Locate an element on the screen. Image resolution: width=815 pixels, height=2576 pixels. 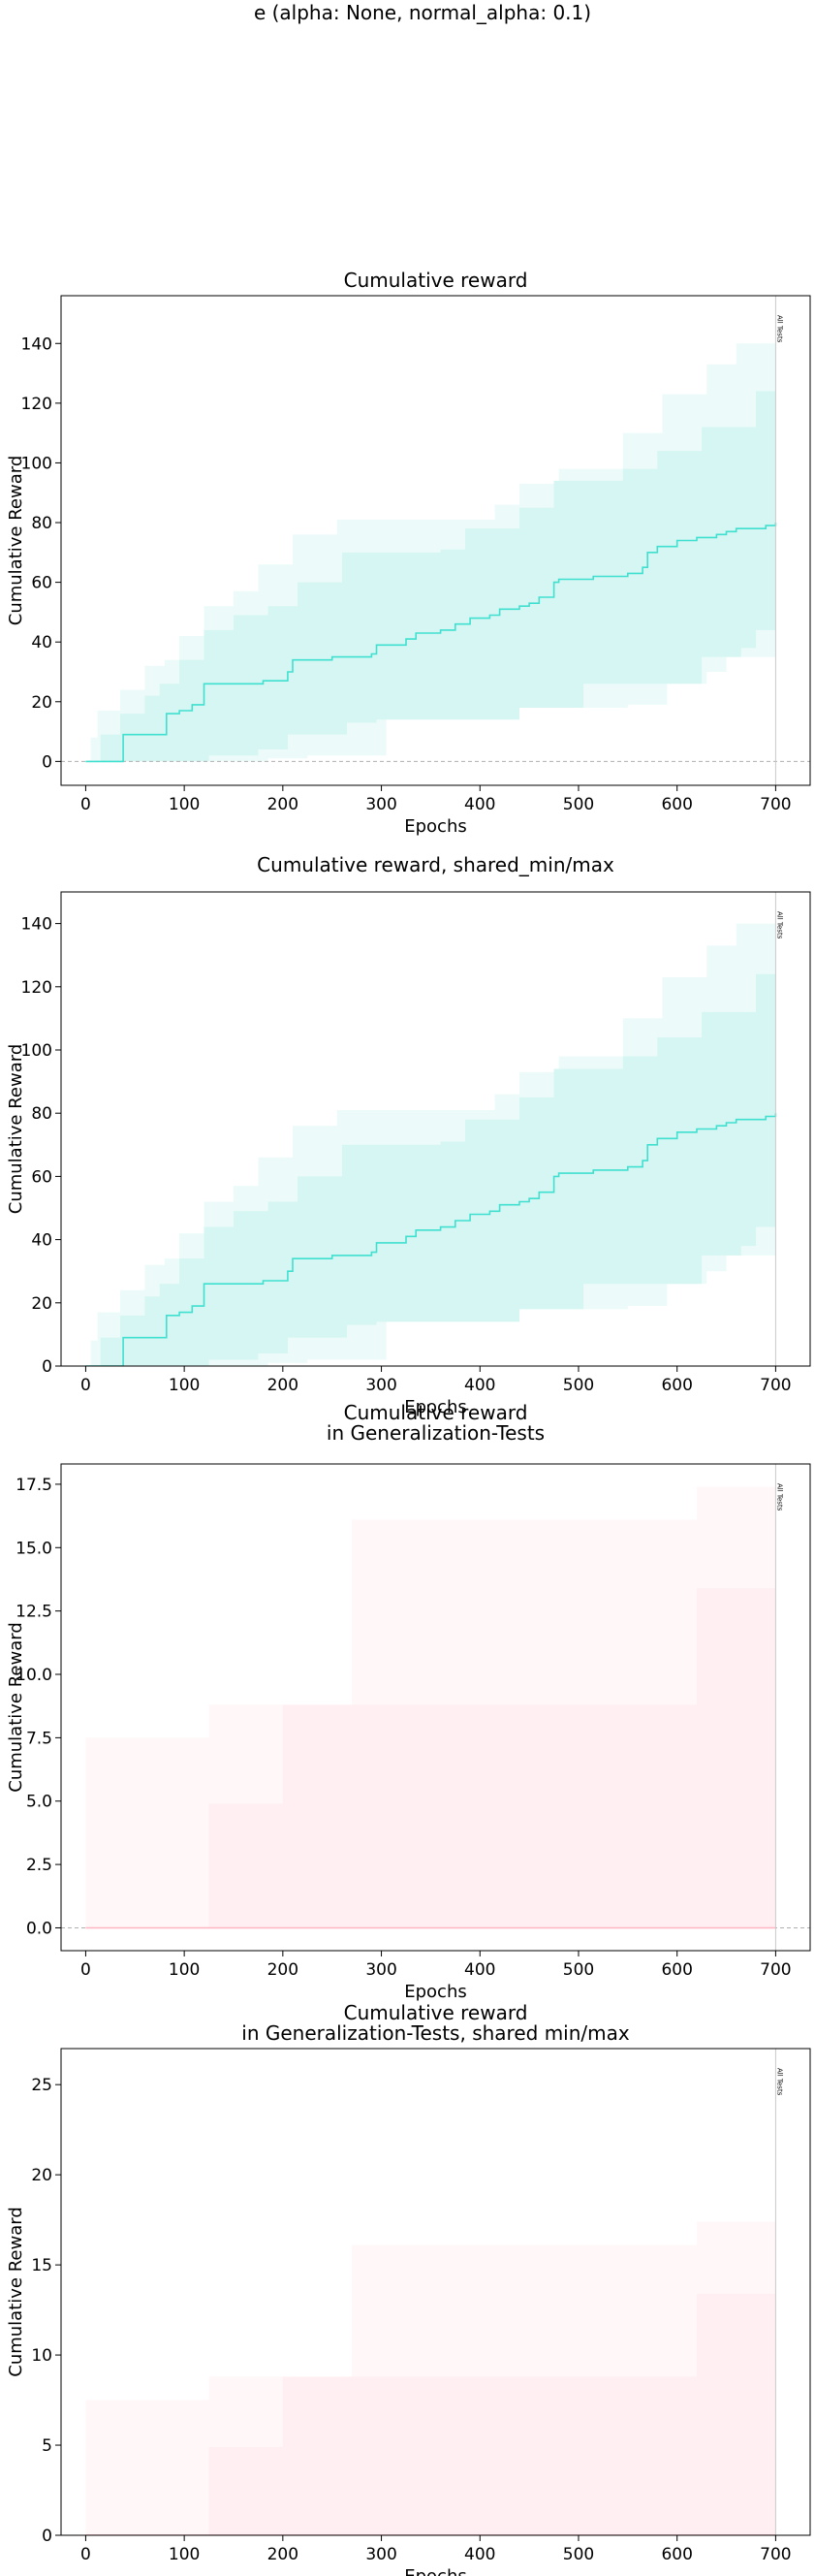
y-tick-label: 10 is located at coordinates (42, 2356).